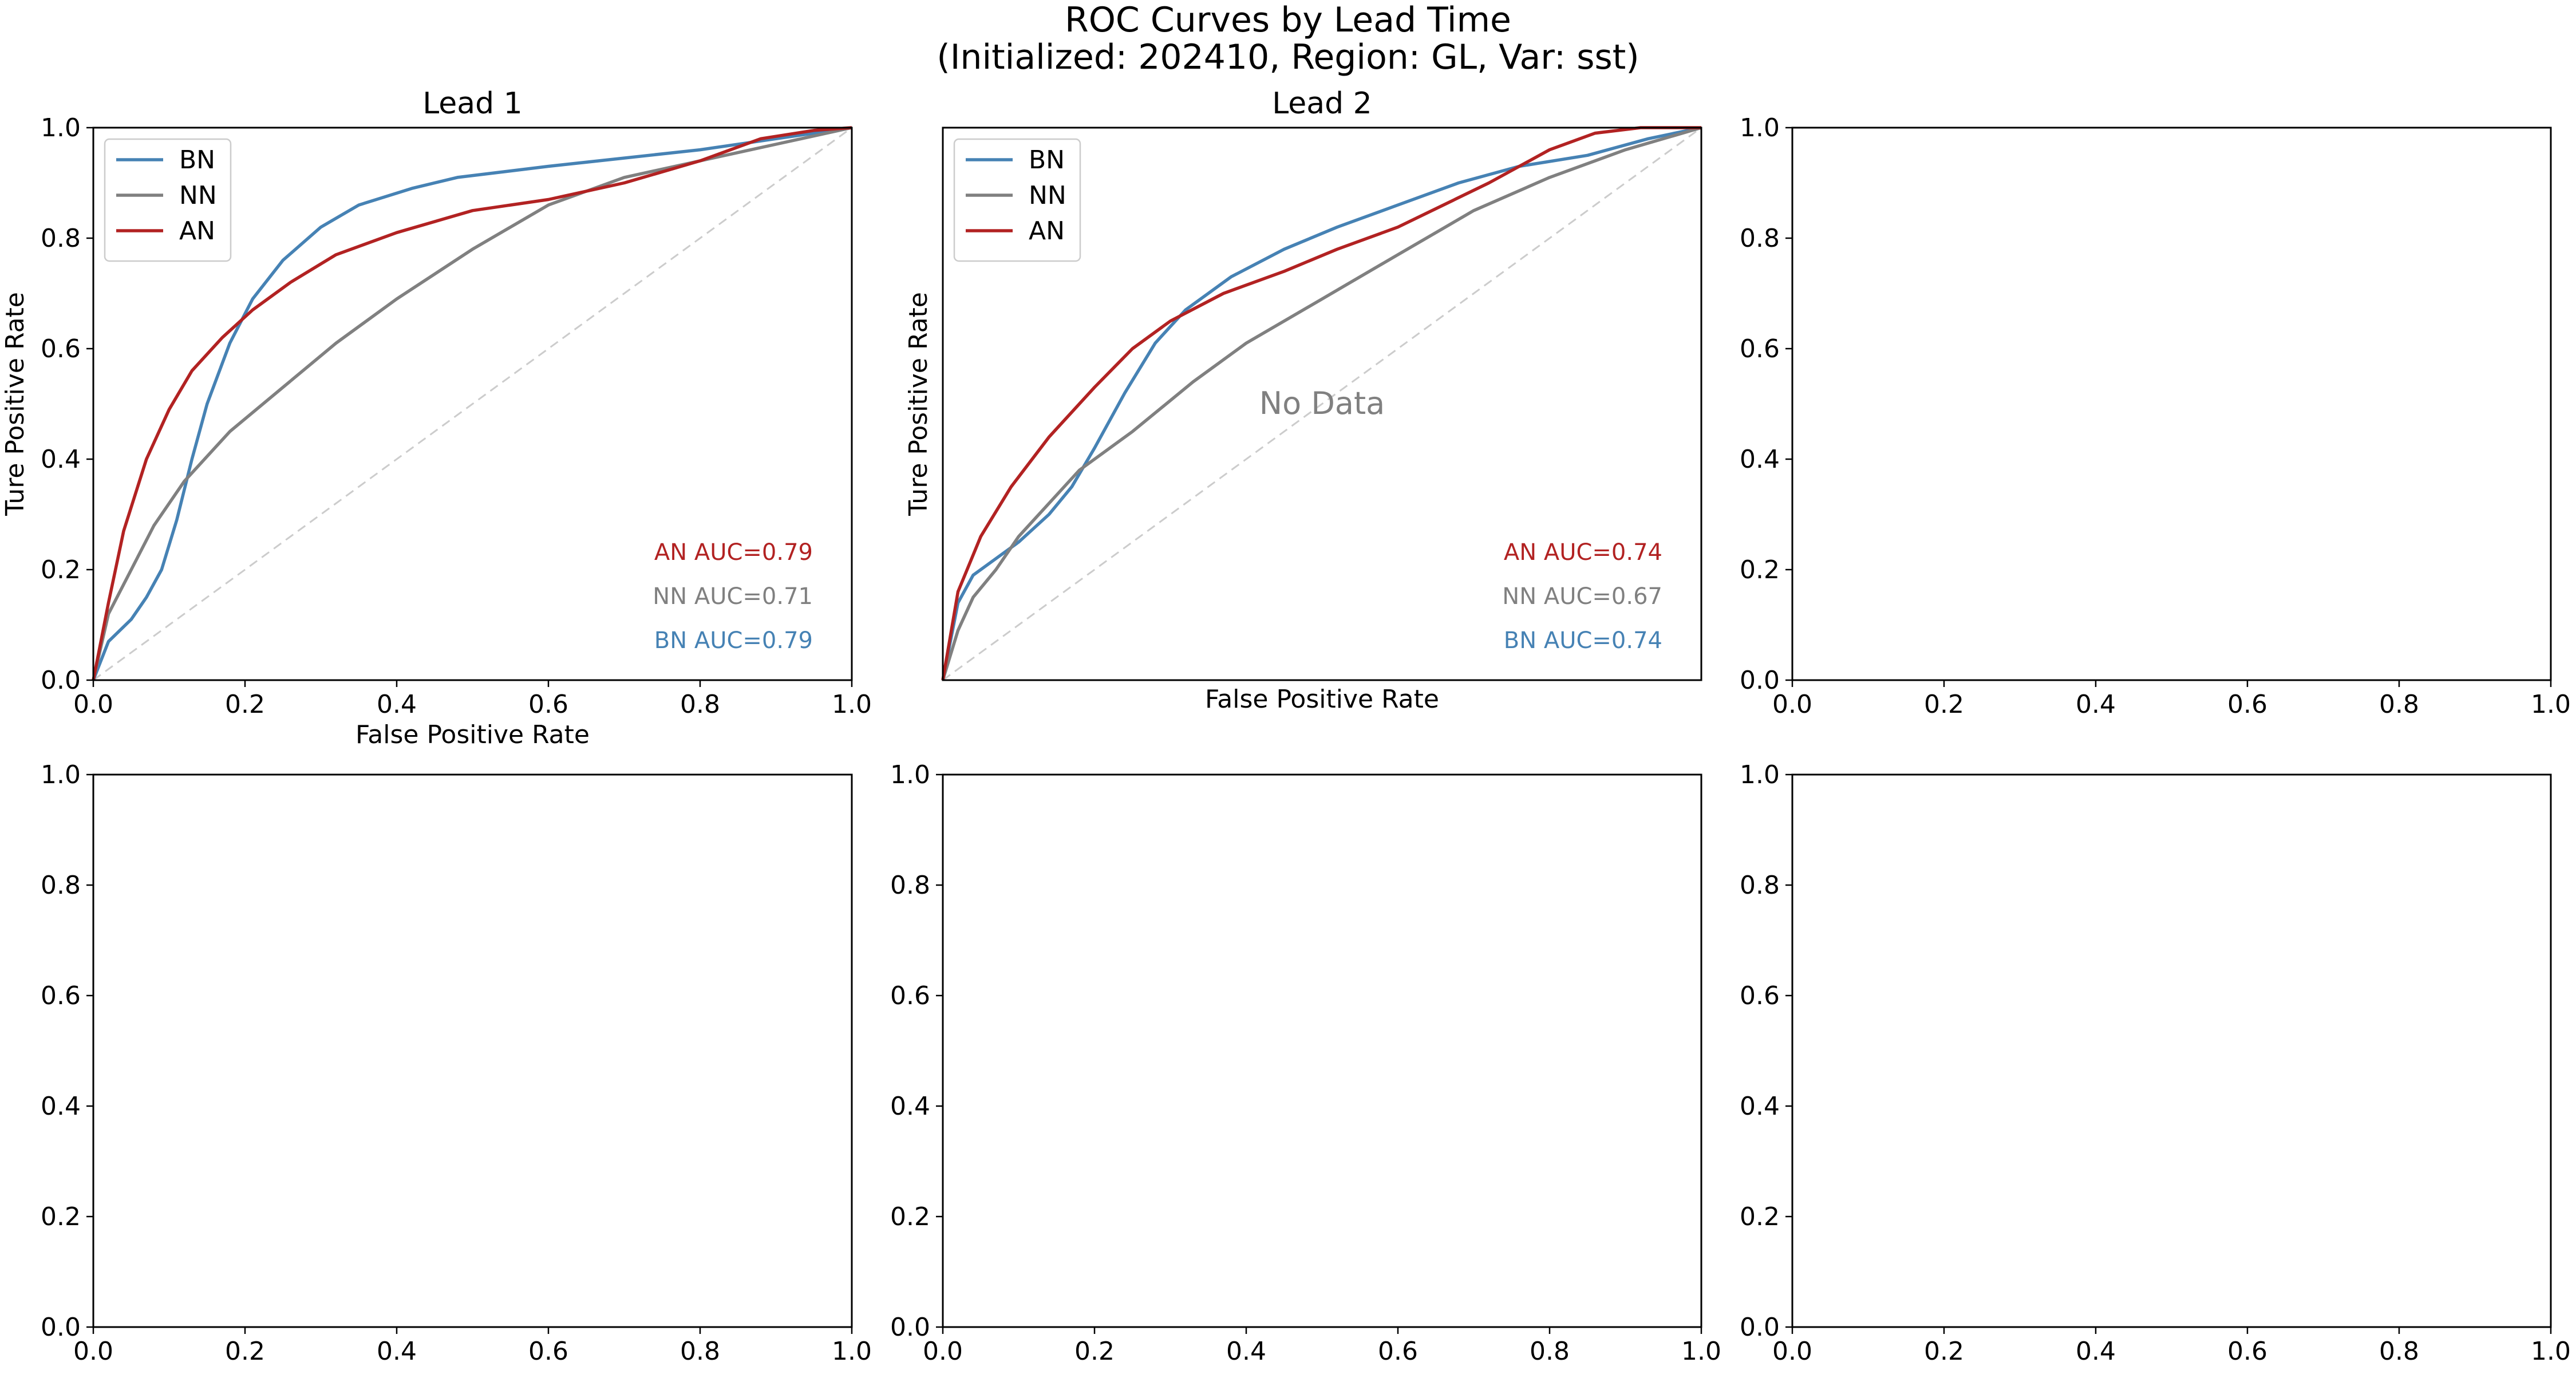 This screenshot has height=1374, width=2576. Describe the element at coordinates (1288, 20) in the screenshot. I see `figure-title-line-1: ROC Curves by Lead Time` at that location.